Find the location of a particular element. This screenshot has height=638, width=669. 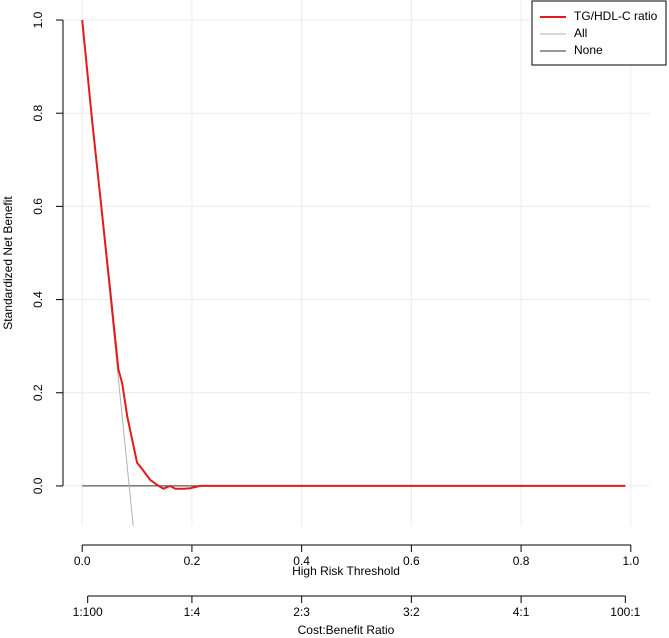

y-tick-label: 1.0 is located at coordinates (38, 19).